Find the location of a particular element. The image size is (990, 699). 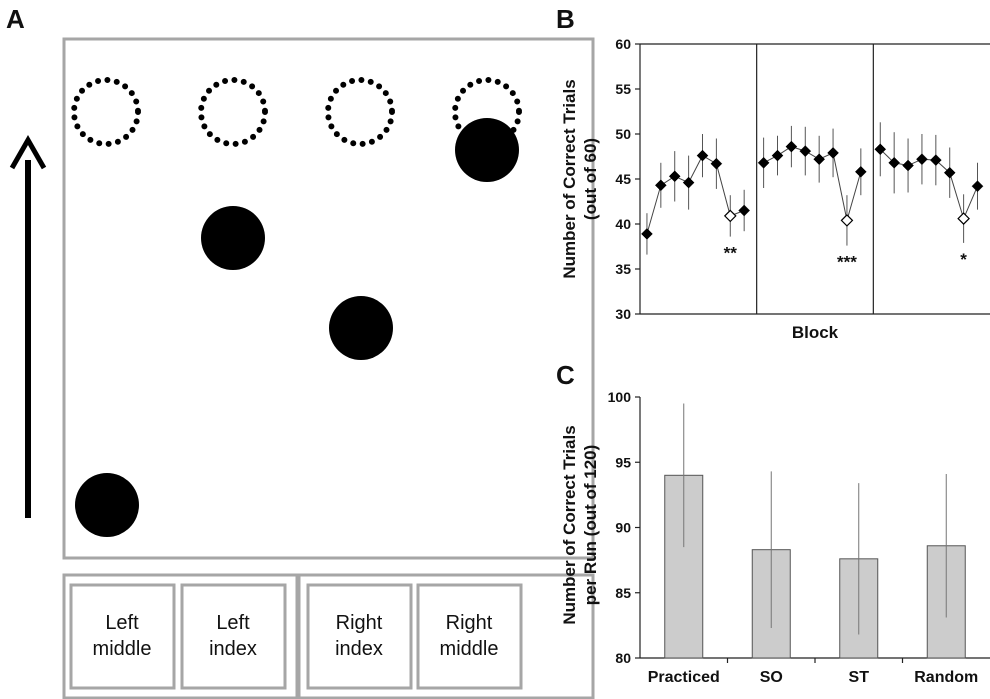

key-right-index is located at coordinates (359, 636).